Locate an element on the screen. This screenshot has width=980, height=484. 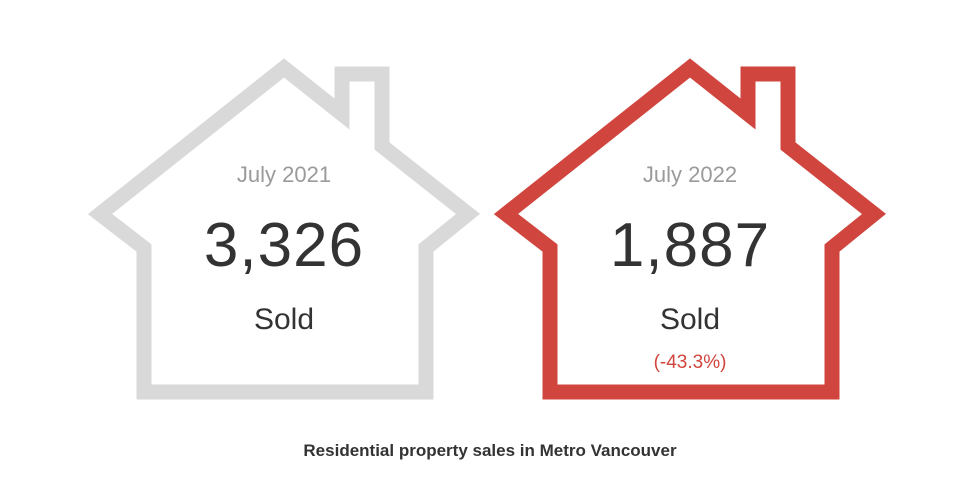
sales-value: 1,887 is located at coordinates (690, 245).